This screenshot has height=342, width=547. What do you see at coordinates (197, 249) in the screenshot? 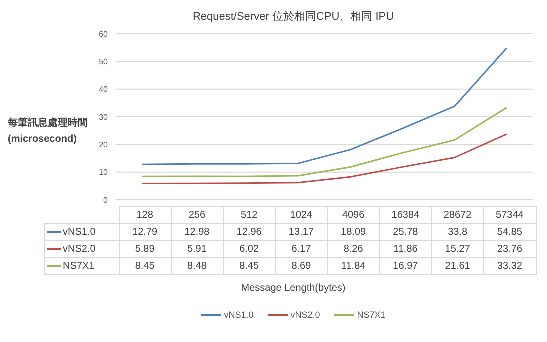
I see `data-label: 5.91` at bounding box center [197, 249].